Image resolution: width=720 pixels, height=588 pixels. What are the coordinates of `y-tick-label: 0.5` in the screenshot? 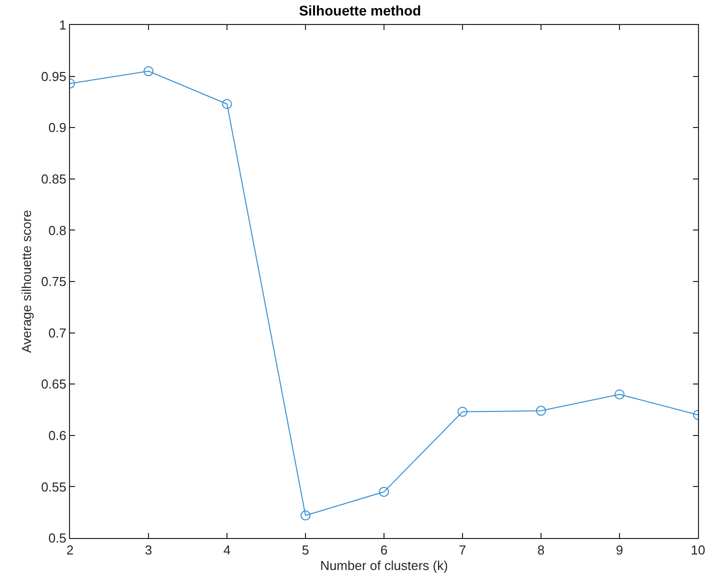 It's located at (57, 538).